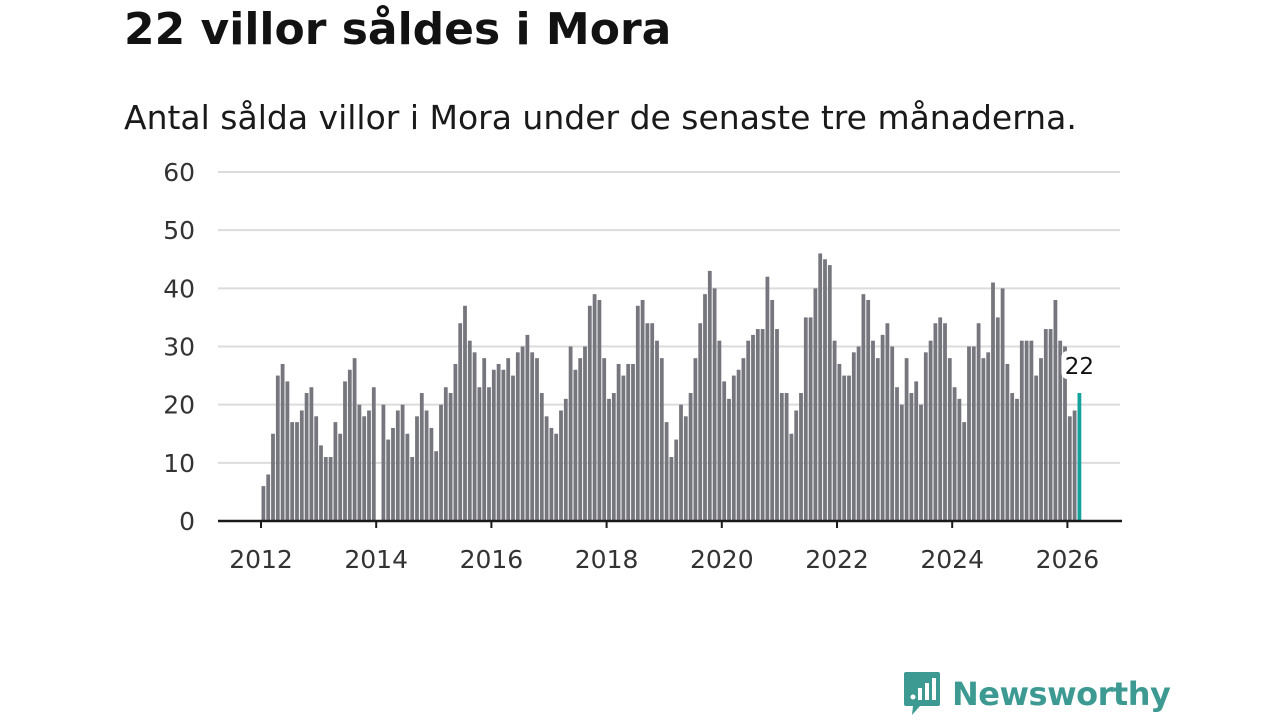 This screenshot has width=1280, height=720. Describe the element at coordinates (664, 547) in the screenshot. I see `x-axis-ticks: 2012 2014 2016 2018 2020 2022 2024 2026` at that location.